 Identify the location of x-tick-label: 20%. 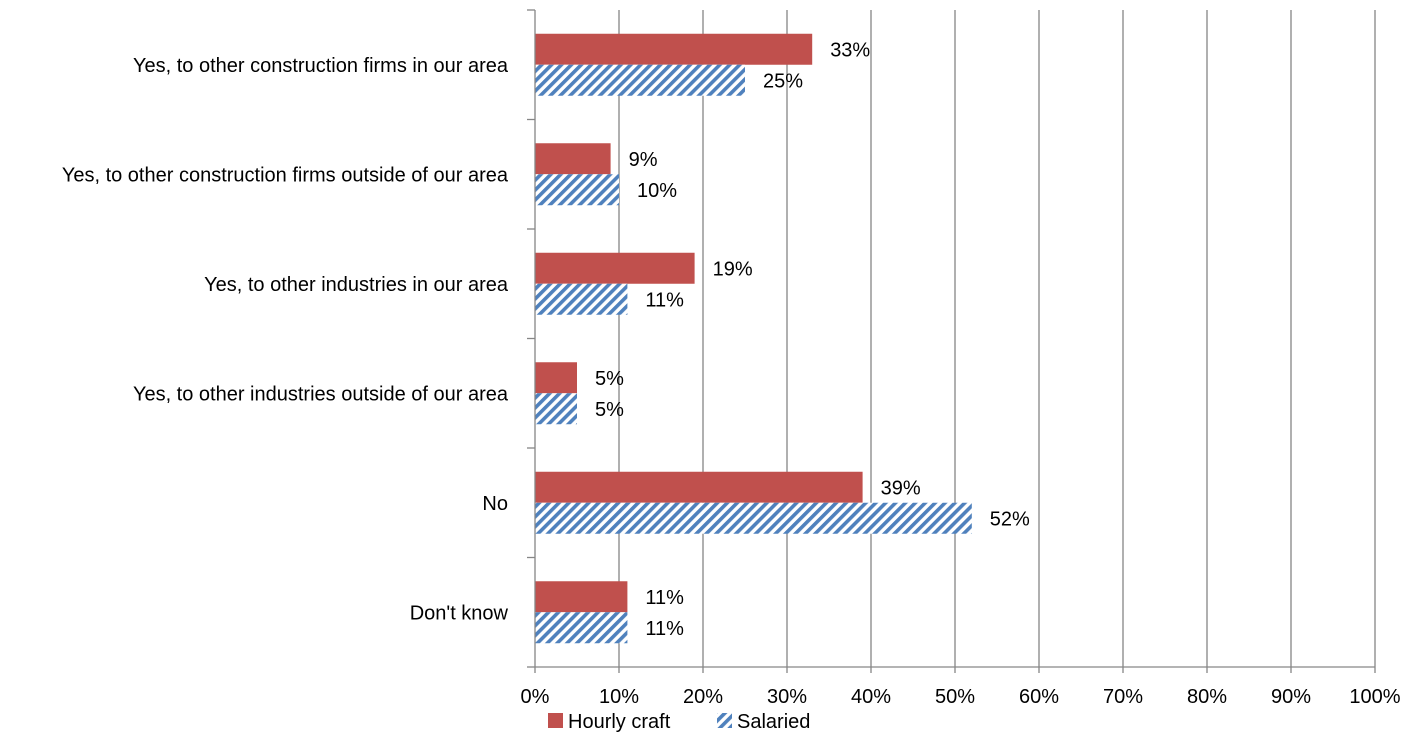
(703, 697).